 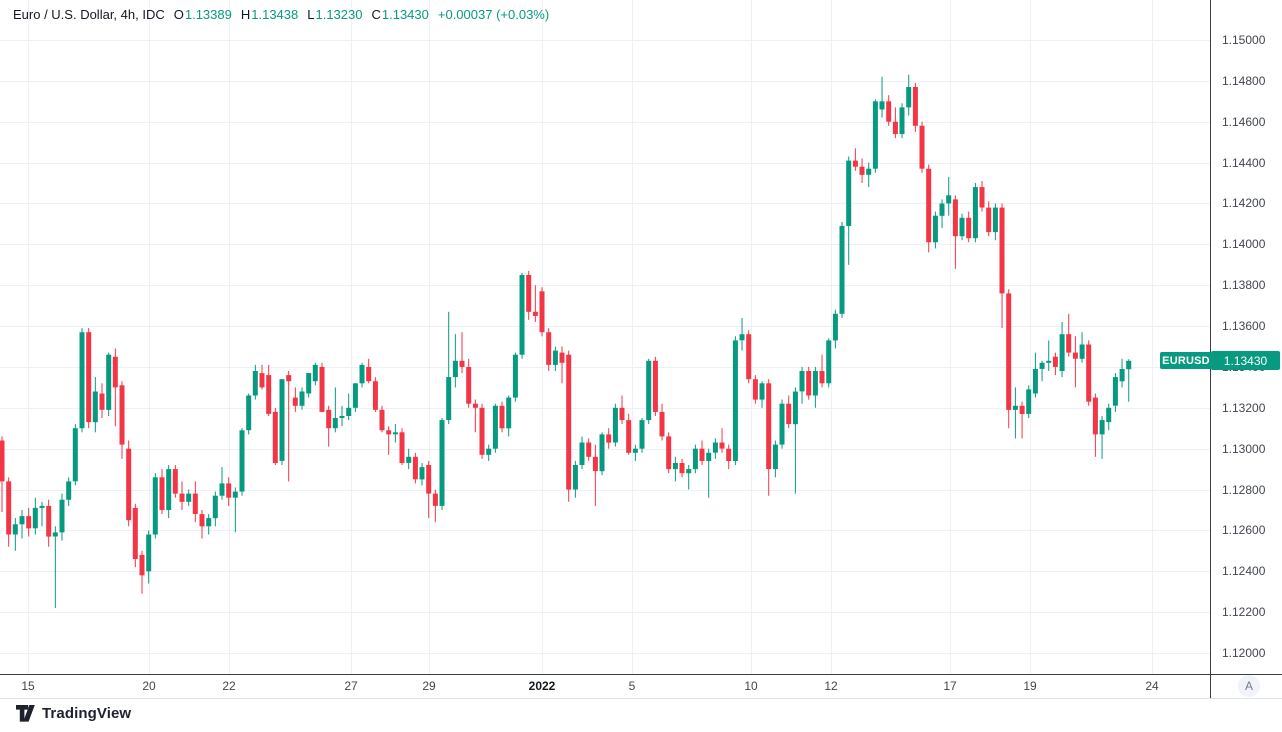 I want to click on price-tick-label: 1.12800, so click(x=1244, y=489).